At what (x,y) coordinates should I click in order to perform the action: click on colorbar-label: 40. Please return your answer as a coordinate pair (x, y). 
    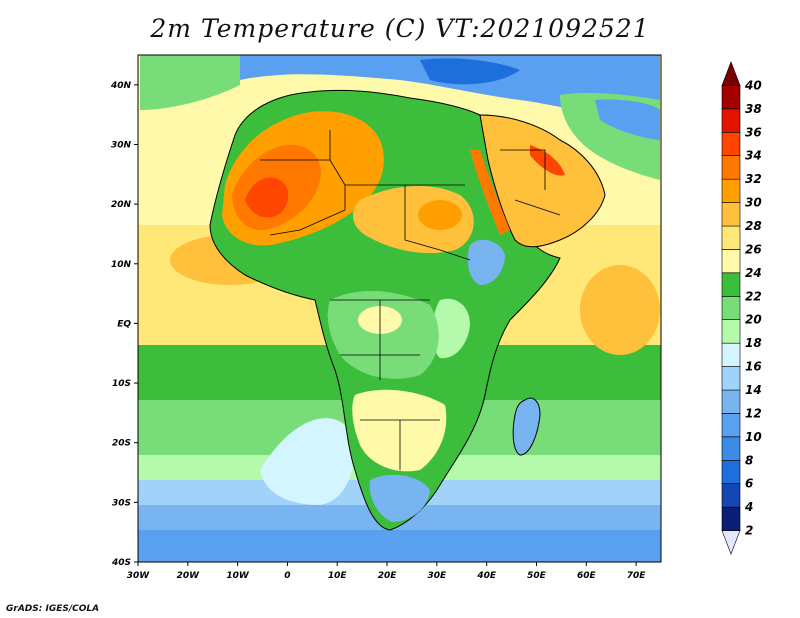
    Looking at the image, I should click on (753, 85).